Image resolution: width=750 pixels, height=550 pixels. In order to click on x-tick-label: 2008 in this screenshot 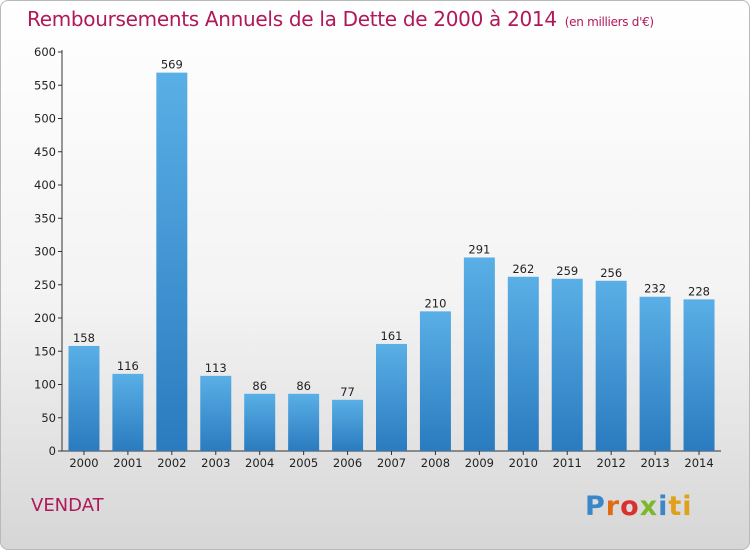, I will do `click(435, 463)`.